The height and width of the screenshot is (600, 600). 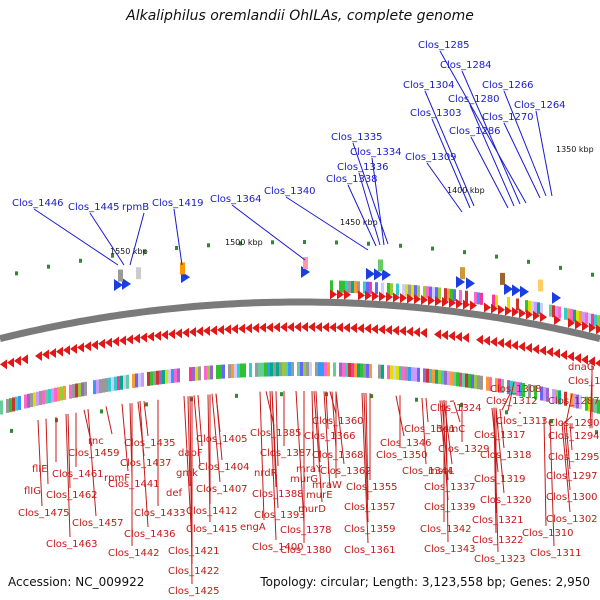 What do you see at coordinates (572, 497) in the screenshot?
I see `reverse-gene-label: Clos_1300` at bounding box center [572, 497].